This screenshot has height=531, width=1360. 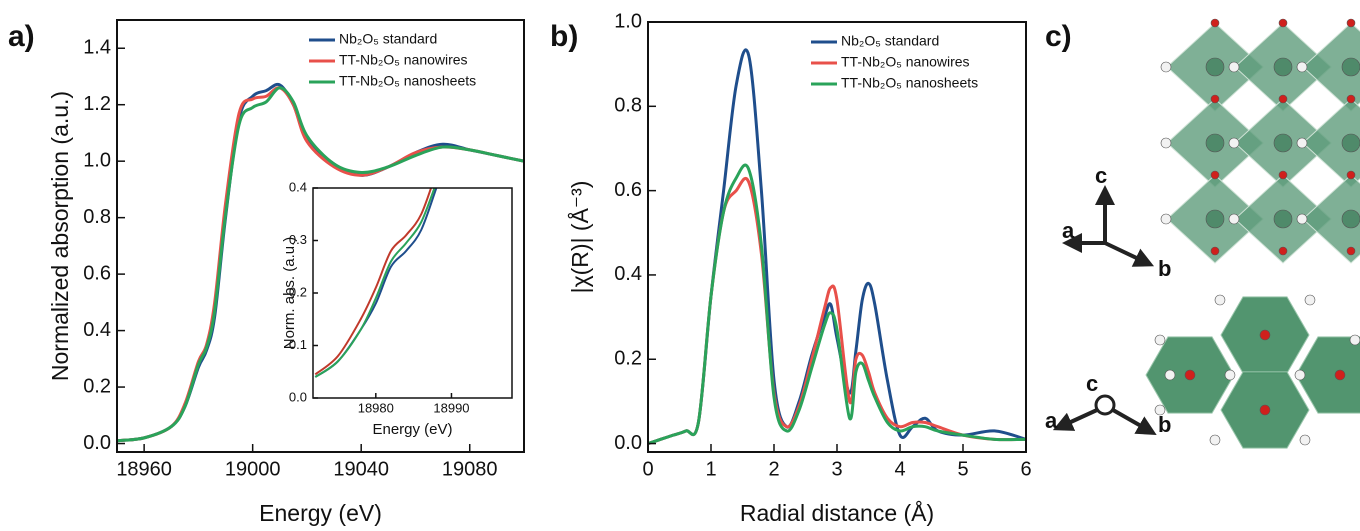 I want to click on axes-bottom, so click(x=1104, y=414).